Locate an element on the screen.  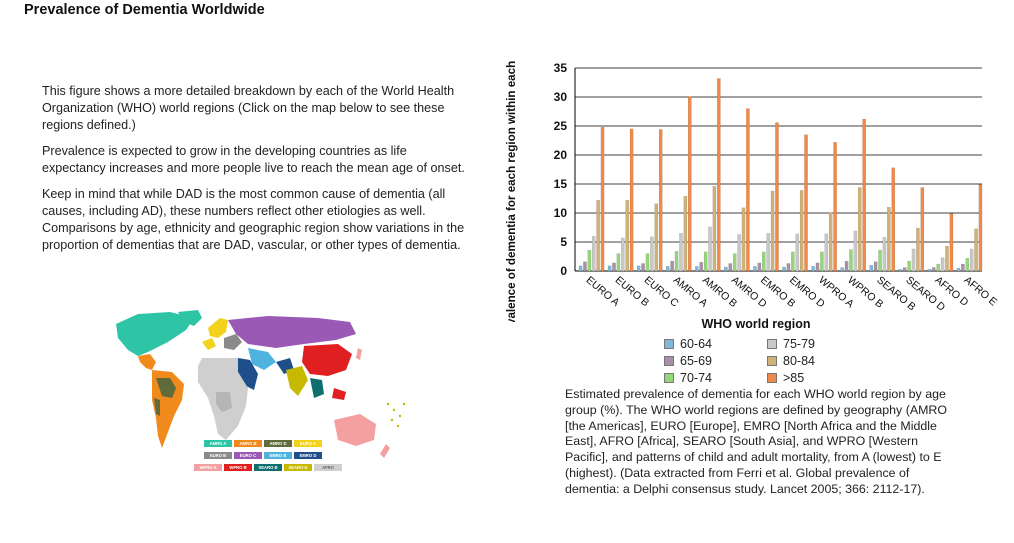
legend-item: >85 is located at coordinates (785, 378).